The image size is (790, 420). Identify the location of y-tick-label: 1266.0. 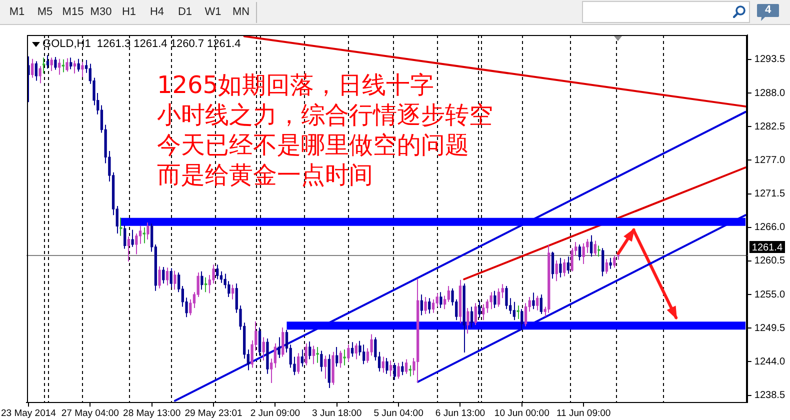
(770, 228).